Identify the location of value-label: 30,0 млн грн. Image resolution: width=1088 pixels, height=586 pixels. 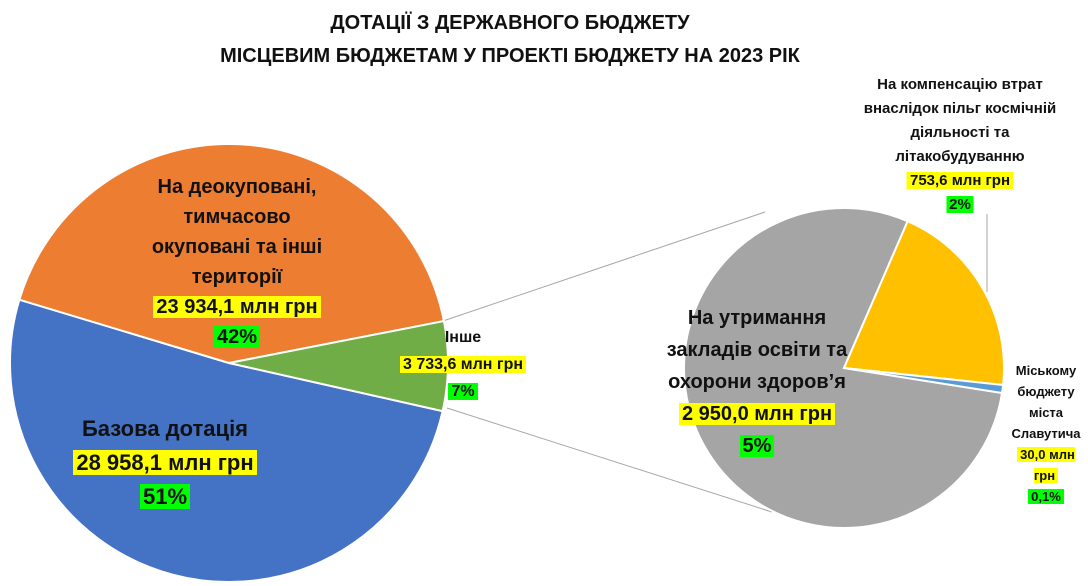
(1046, 465).